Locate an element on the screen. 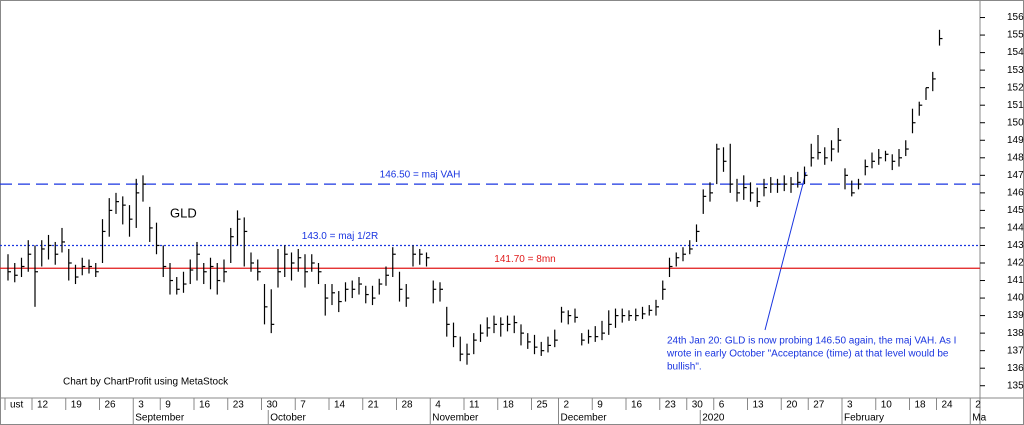 The image size is (1024, 425). symbol-label: GLD is located at coordinates (183, 212).